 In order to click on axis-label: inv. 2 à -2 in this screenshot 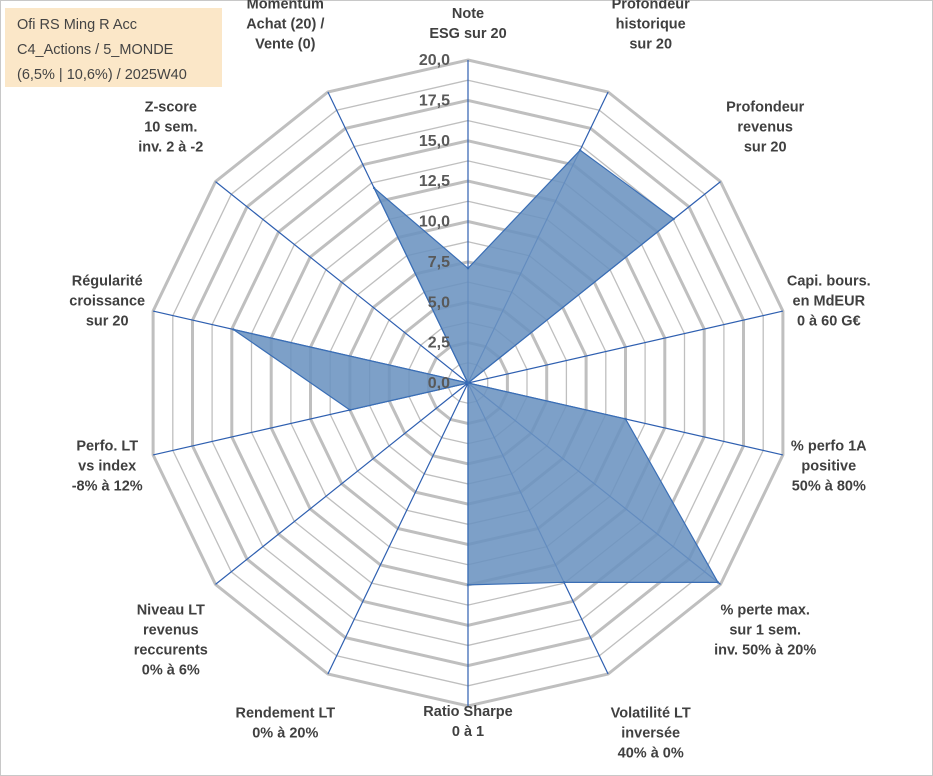, I will do `click(170, 148)`.